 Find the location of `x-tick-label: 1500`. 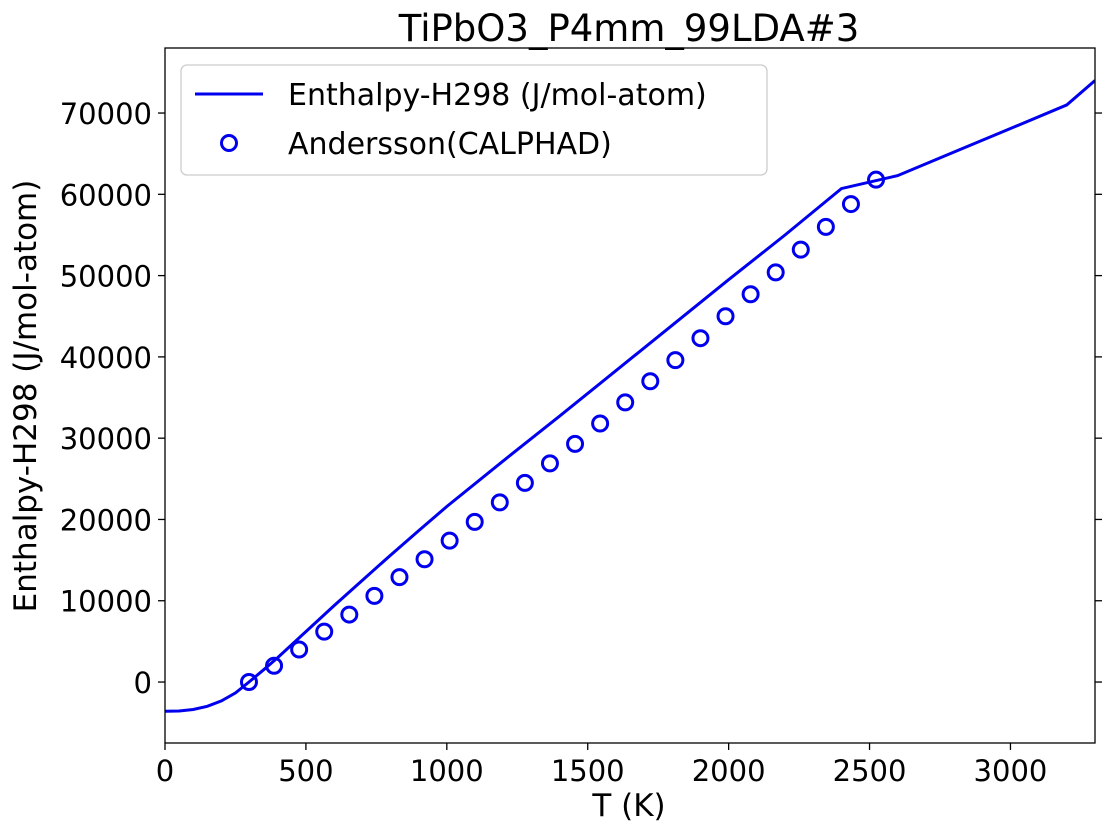

x-tick-label: 1500 is located at coordinates (588, 771).